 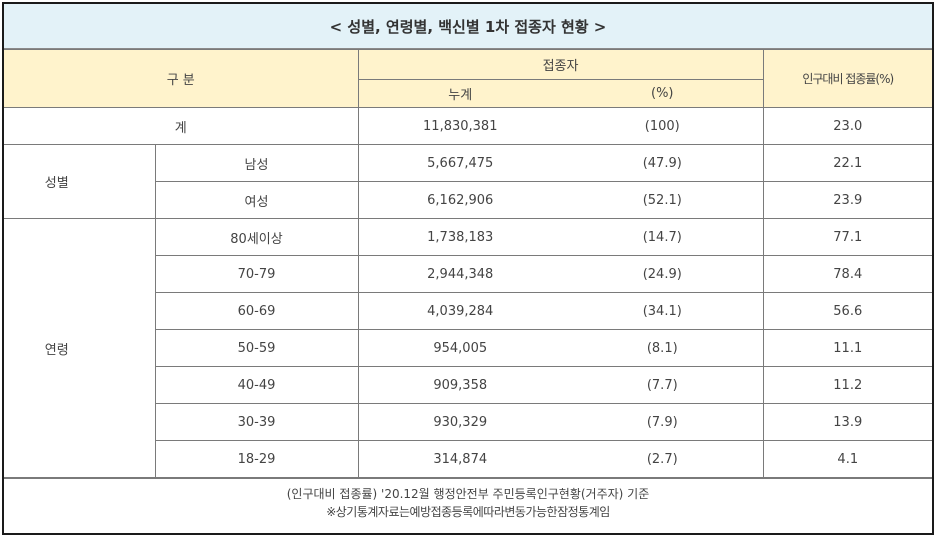 What do you see at coordinates (847, 163) in the screenshot?
I see `row-rate: 22.1` at bounding box center [847, 163].